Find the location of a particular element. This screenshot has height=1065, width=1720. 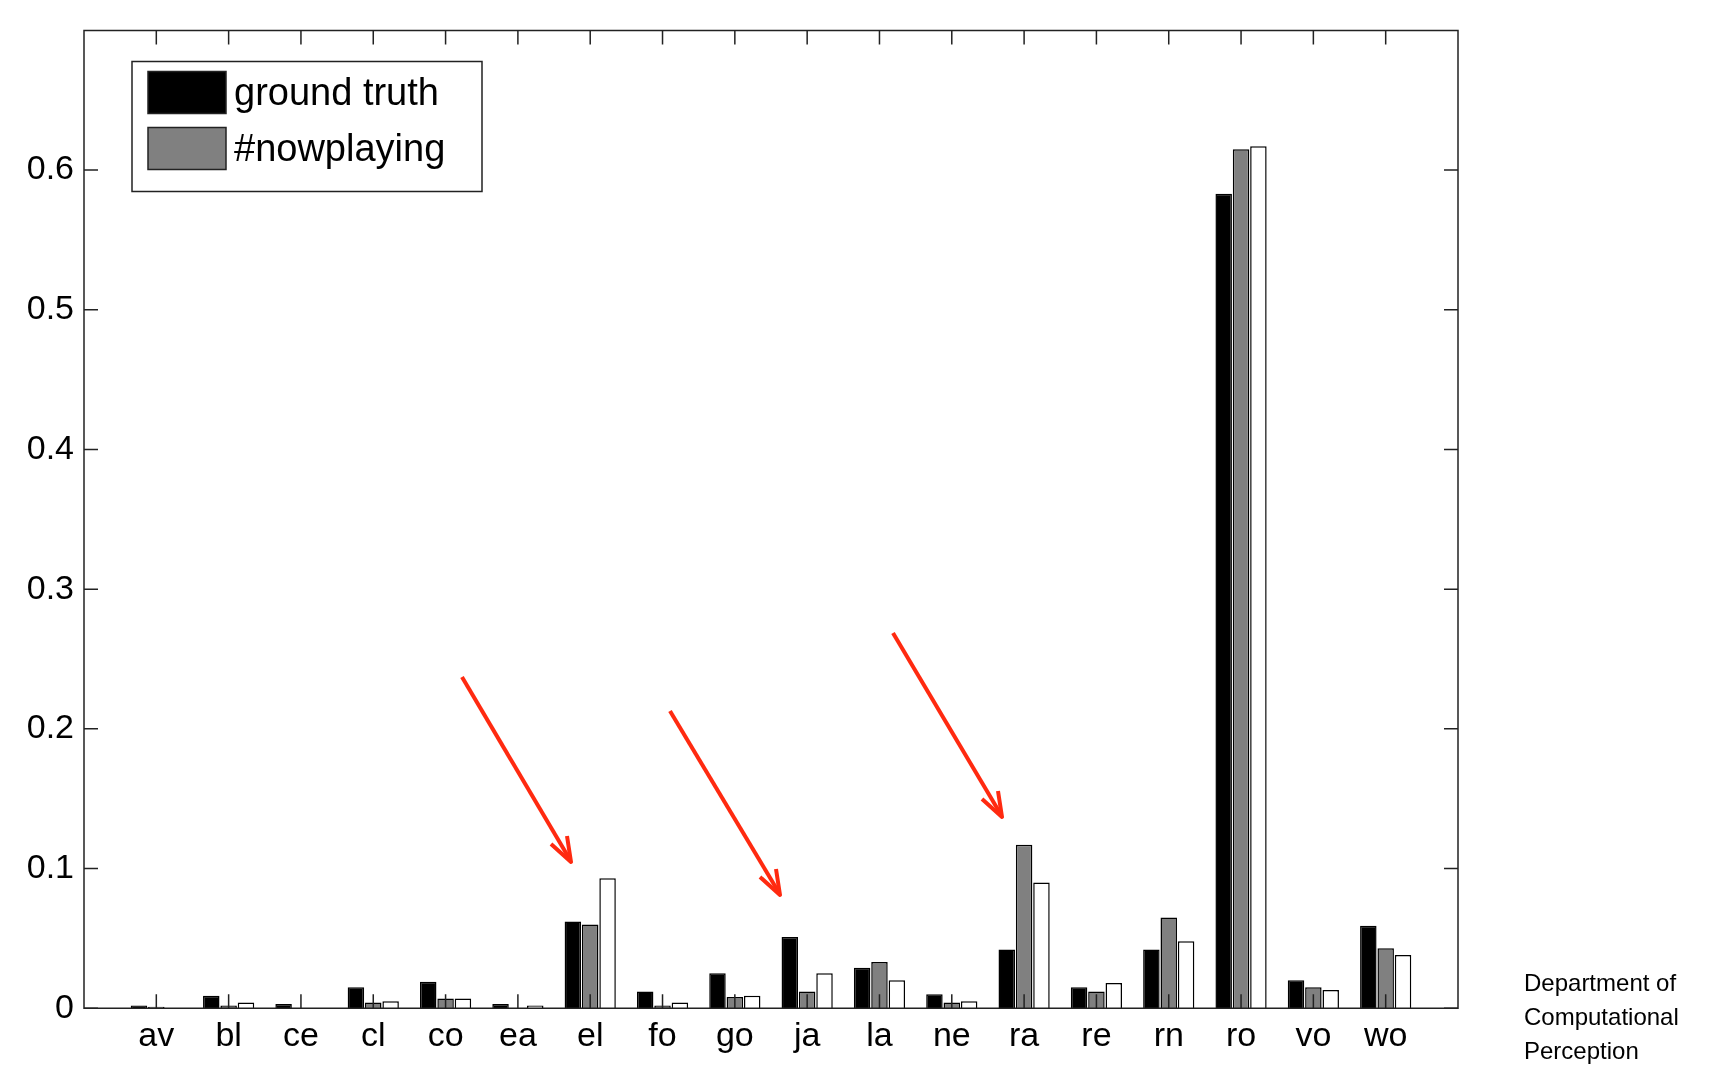

legend-label: ground truth is located at coordinates (336, 91).